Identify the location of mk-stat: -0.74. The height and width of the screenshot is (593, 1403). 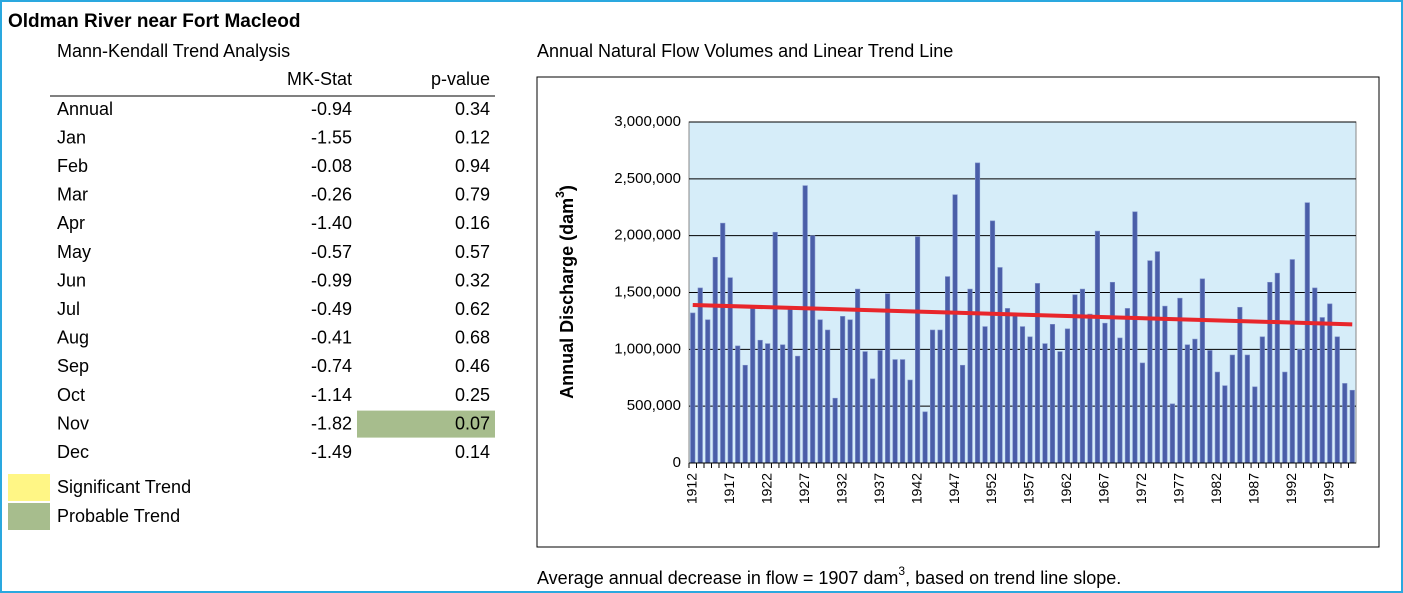
(331, 366).